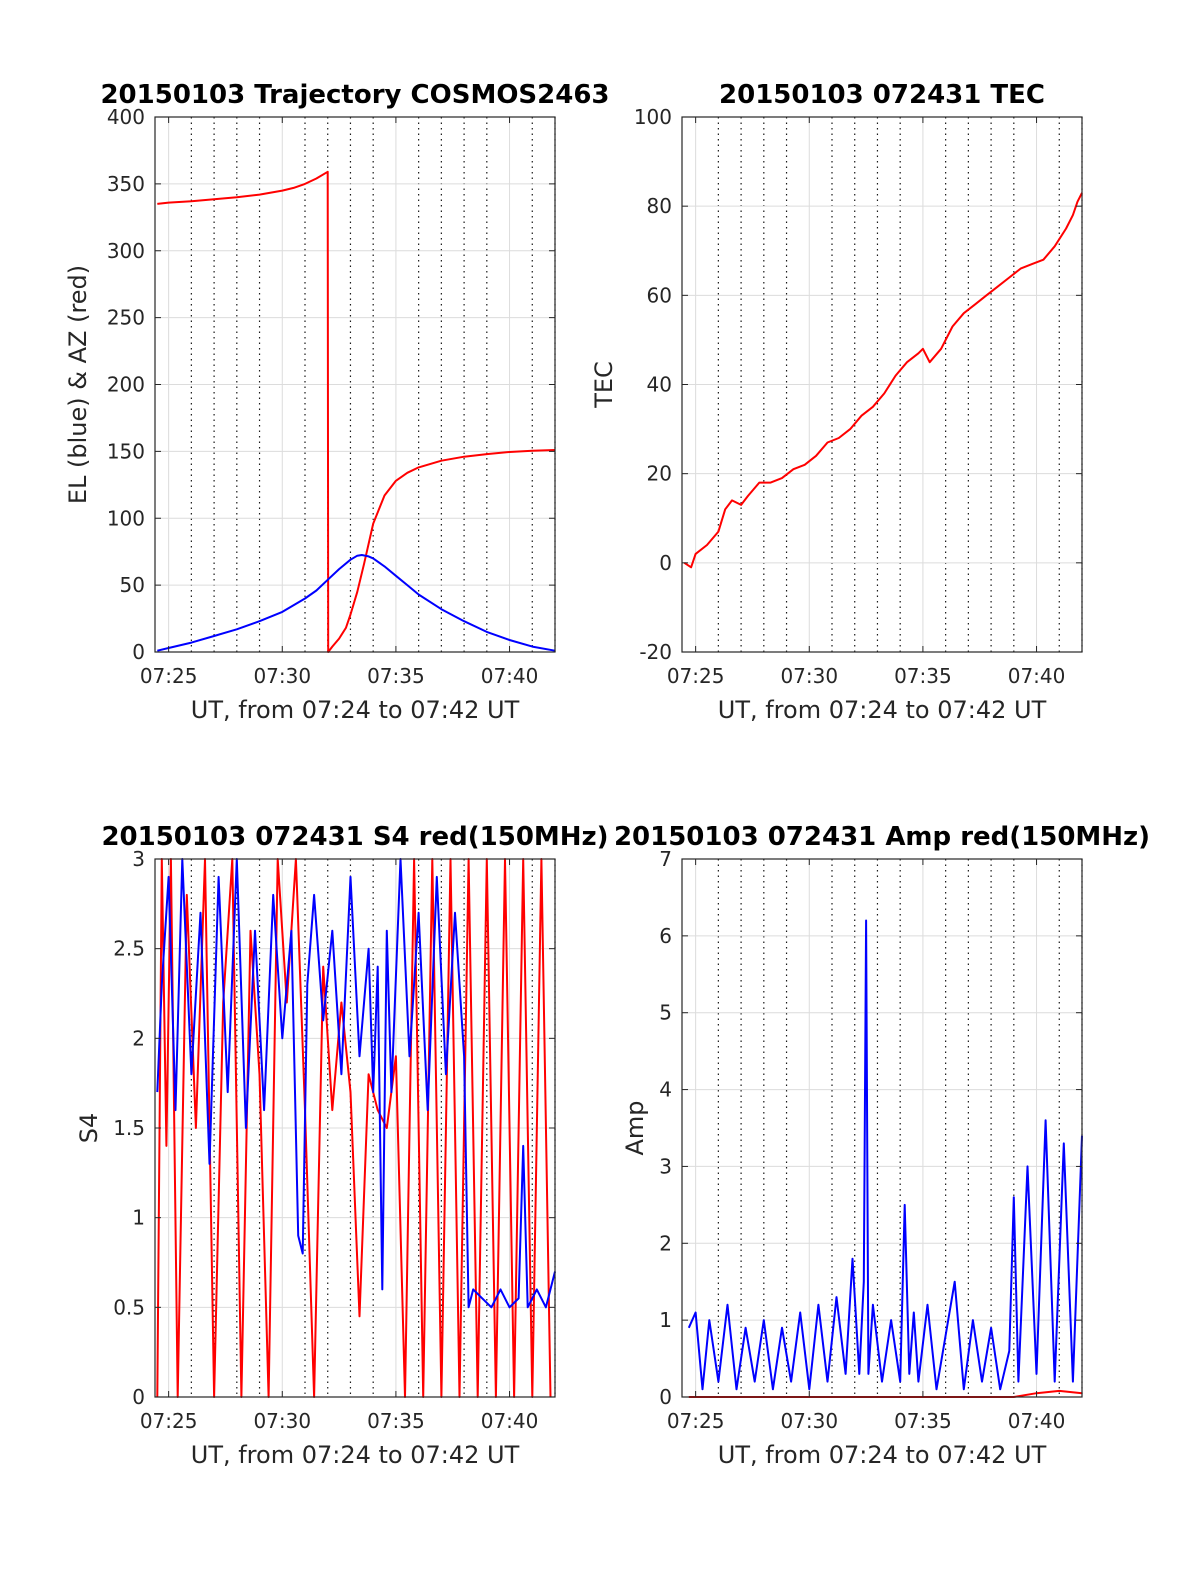 This screenshot has height=1575, width=1200. Describe the element at coordinates (882, 837) in the screenshot. I see `panel-title: 20150103 072431 Amp red(150MHz)` at that location.